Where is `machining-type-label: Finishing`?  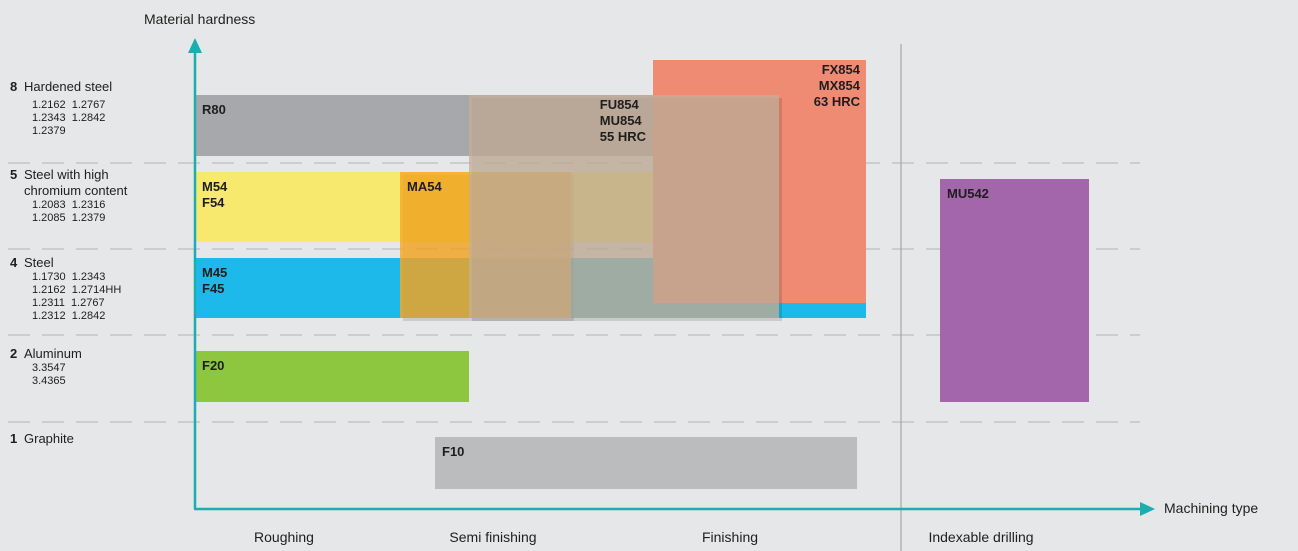 machining-type-label: Finishing is located at coordinates (730, 537).